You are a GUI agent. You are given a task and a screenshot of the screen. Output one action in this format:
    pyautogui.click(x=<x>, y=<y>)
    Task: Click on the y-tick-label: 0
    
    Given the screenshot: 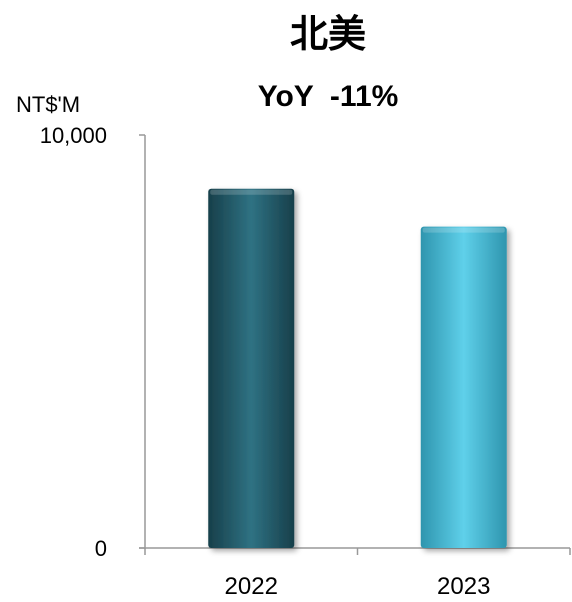 What is the action you would take?
    pyautogui.click(x=101, y=548)
    